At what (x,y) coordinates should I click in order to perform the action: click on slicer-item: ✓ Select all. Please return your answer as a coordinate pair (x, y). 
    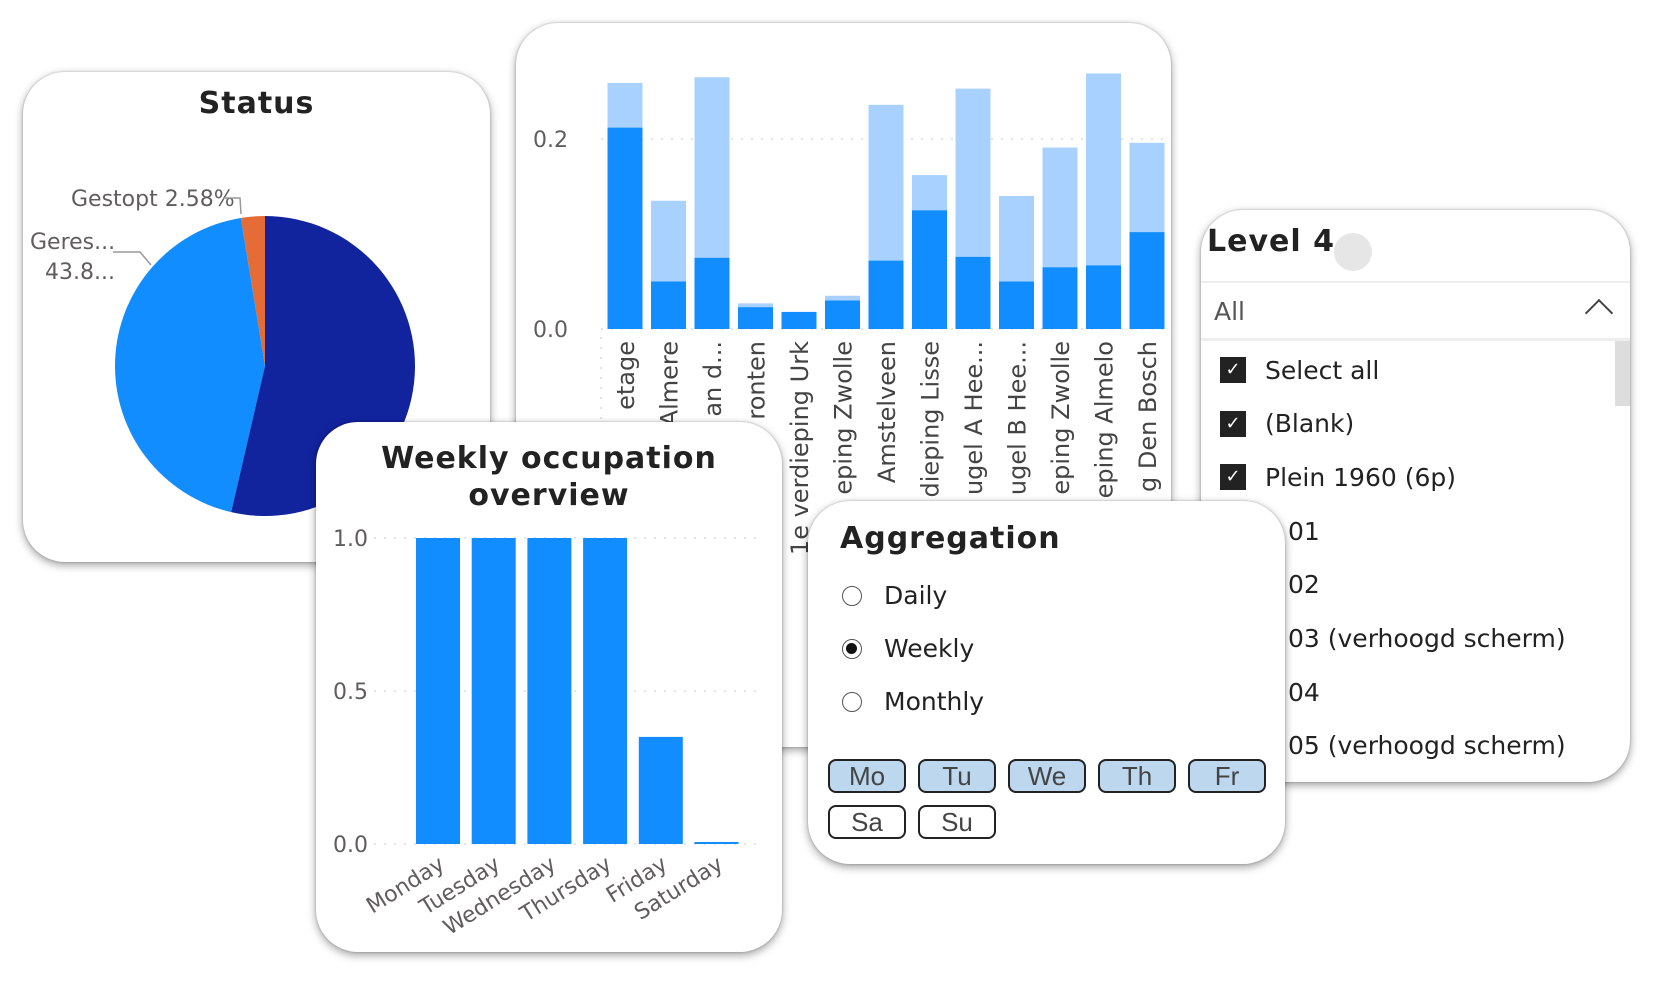
    Looking at the image, I should click on (1299, 370).